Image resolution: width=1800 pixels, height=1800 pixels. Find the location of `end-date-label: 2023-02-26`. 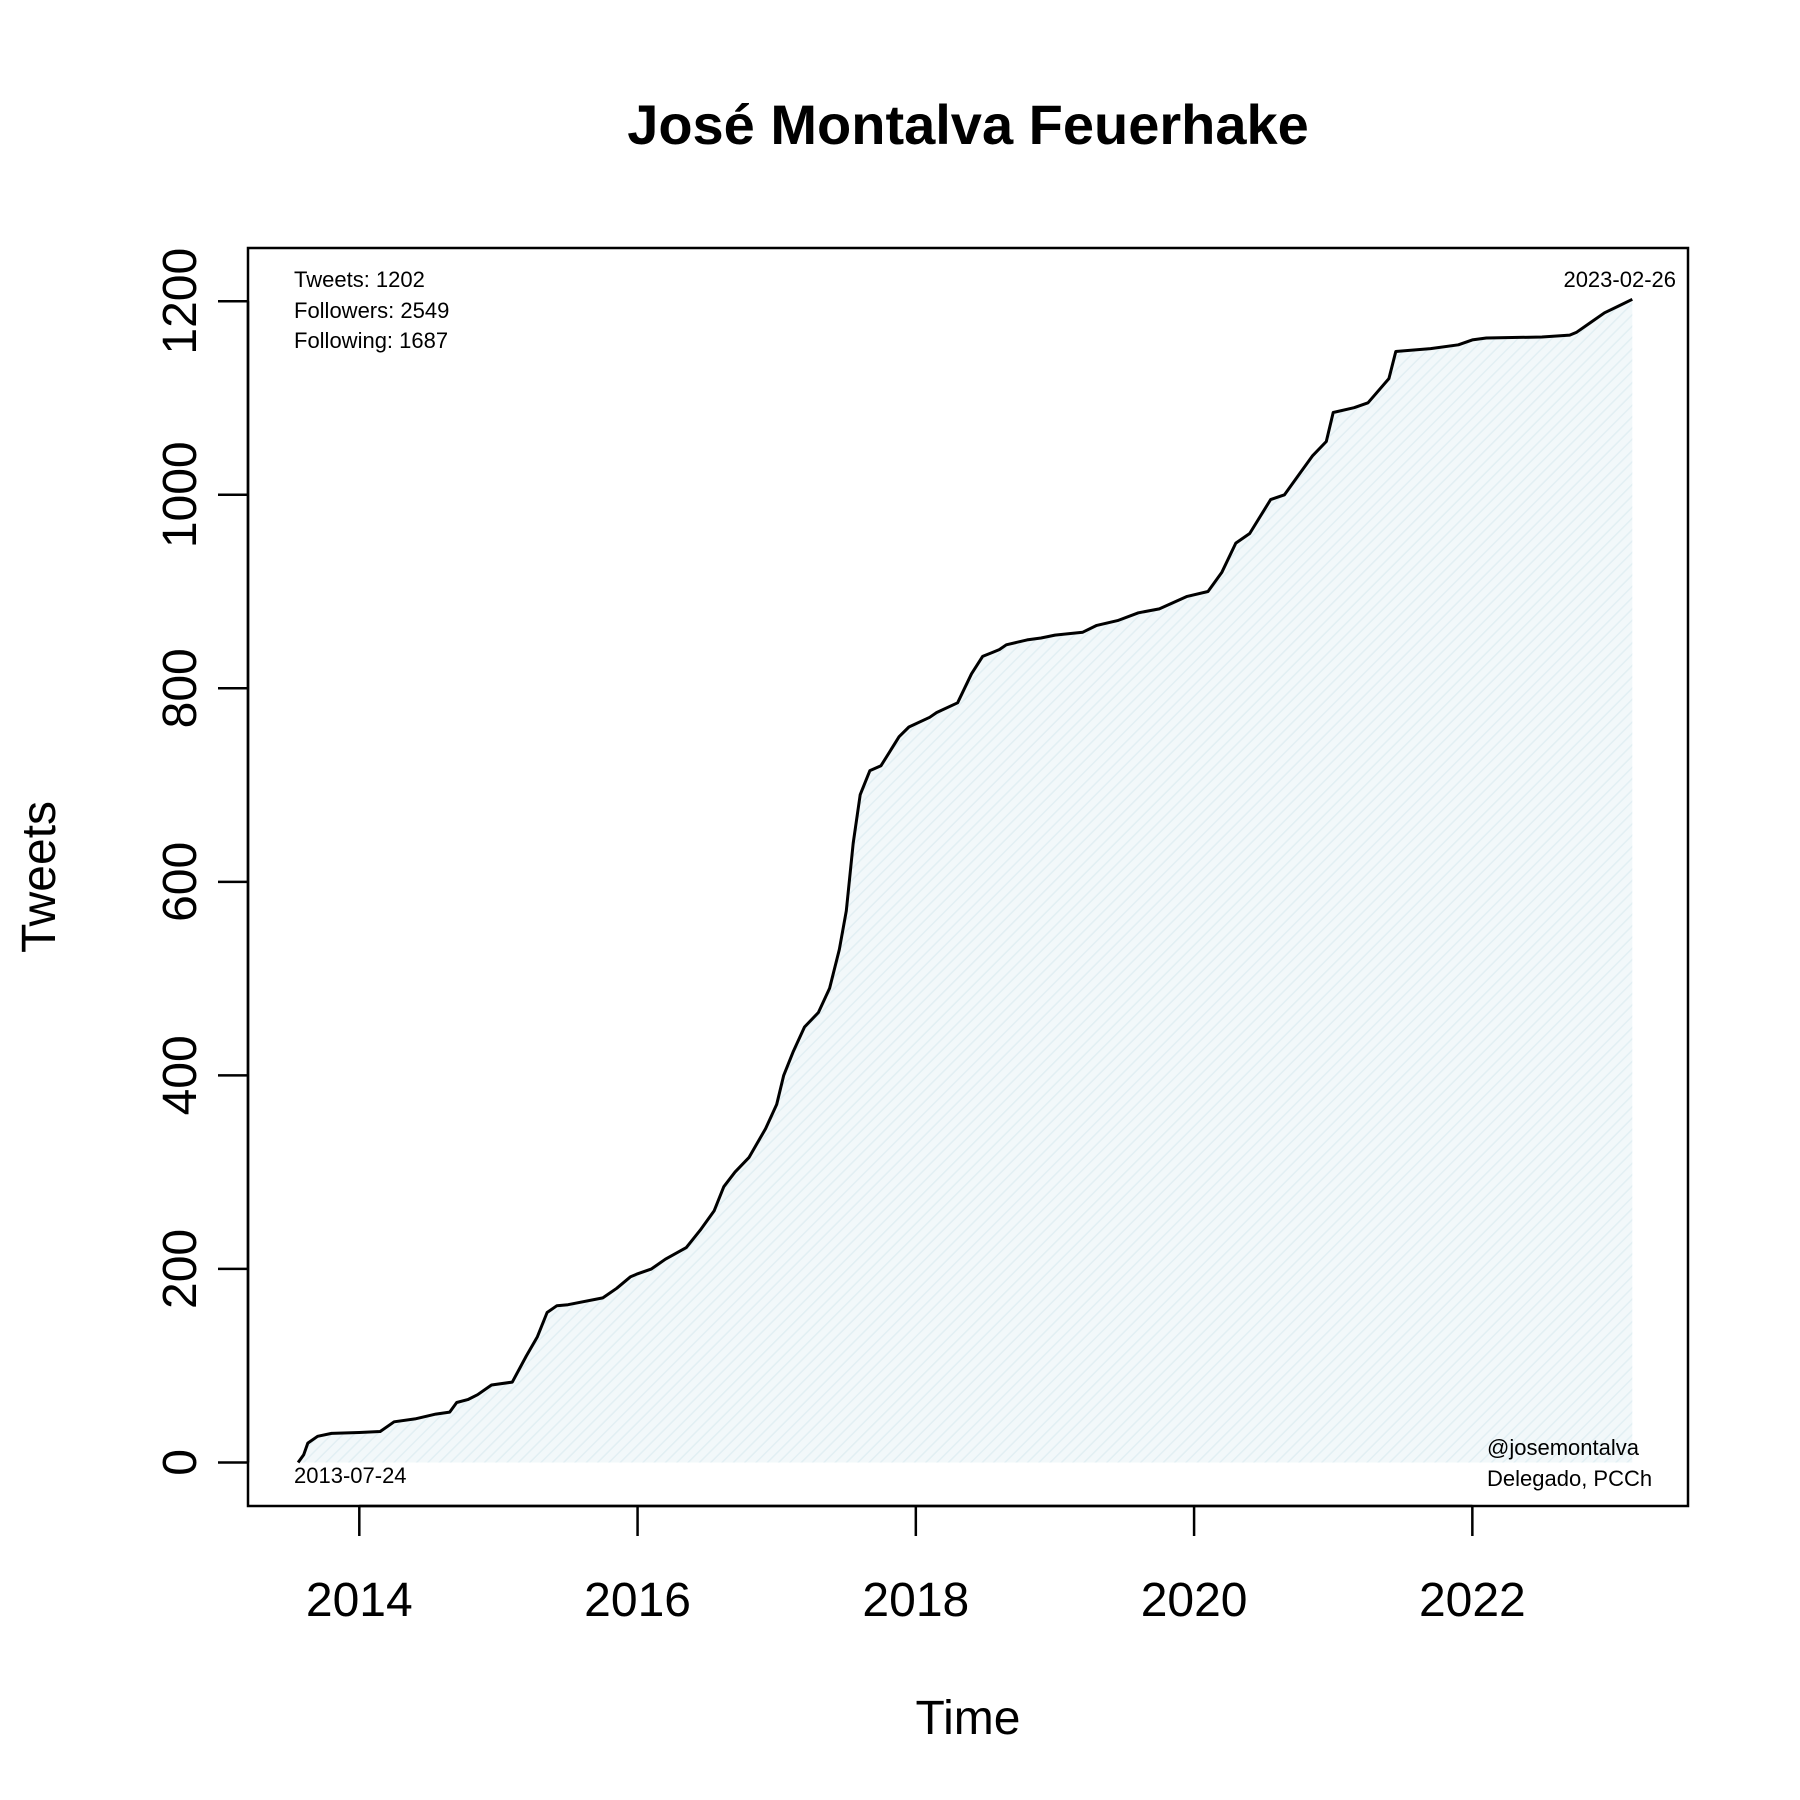

end-date-label: 2023-02-26 is located at coordinates (1619, 279).